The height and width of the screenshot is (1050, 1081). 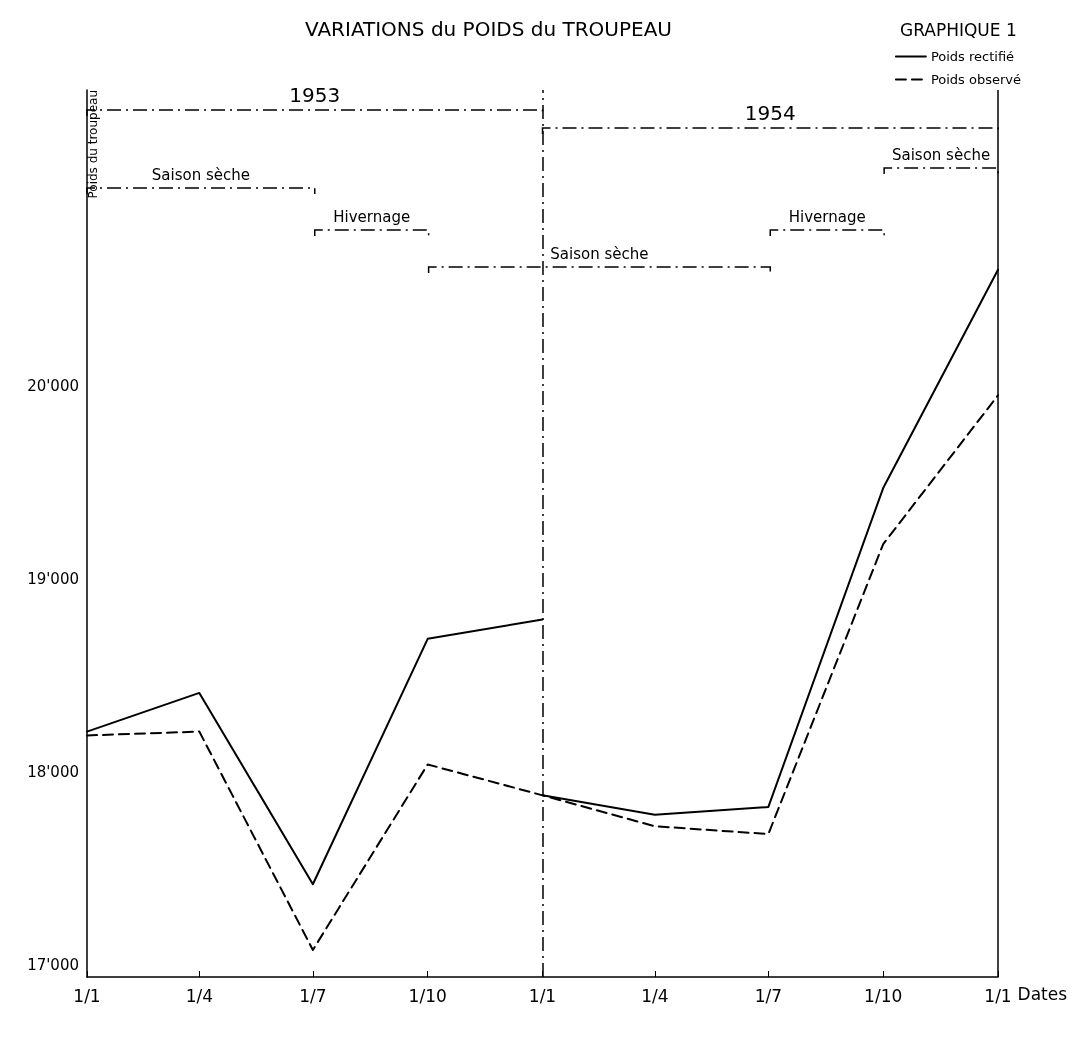 What do you see at coordinates (53, 772) in the screenshot?
I see `y-tick-label: 18'000` at bounding box center [53, 772].